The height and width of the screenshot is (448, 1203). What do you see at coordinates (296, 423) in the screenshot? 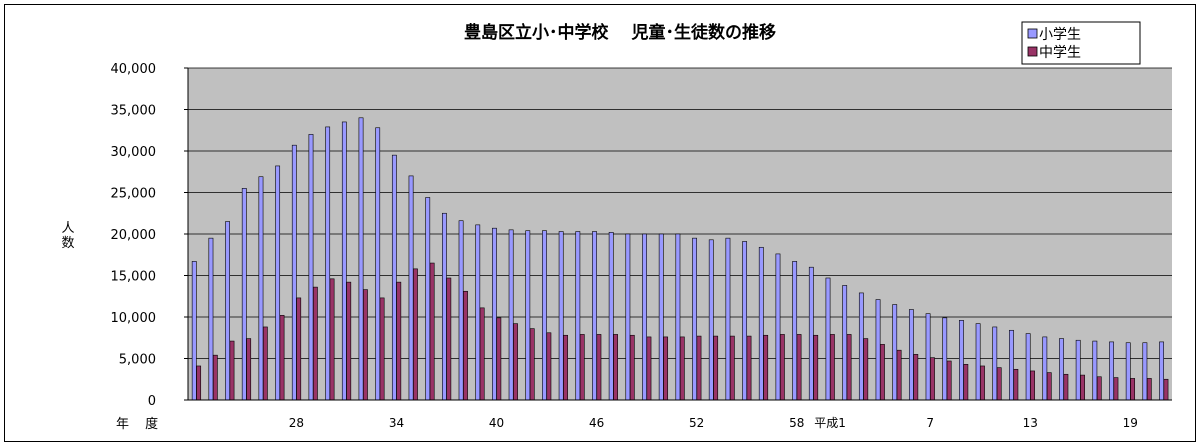
I see `x-tick-label: 28` at bounding box center [296, 423].